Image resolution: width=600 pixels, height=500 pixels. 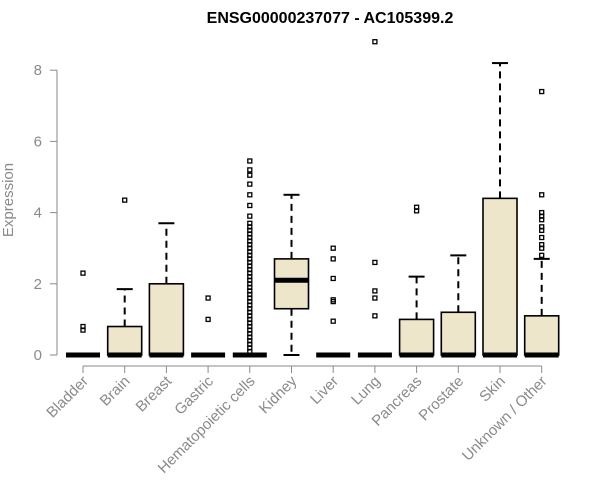 What do you see at coordinates (38, 213) in the screenshot?
I see `y-tick-label: 4` at bounding box center [38, 213].